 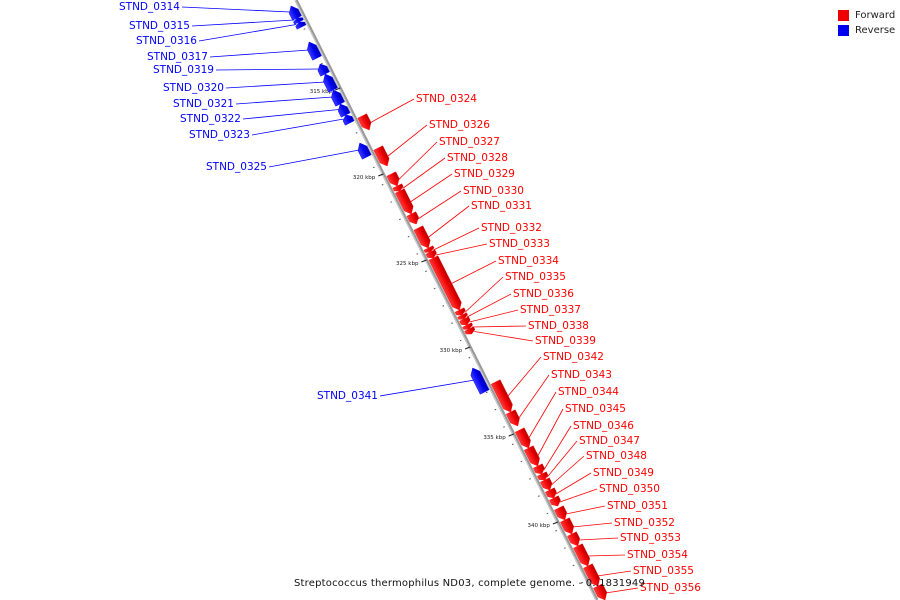 I want to click on gene-label: STND_0346, so click(x=603, y=426).